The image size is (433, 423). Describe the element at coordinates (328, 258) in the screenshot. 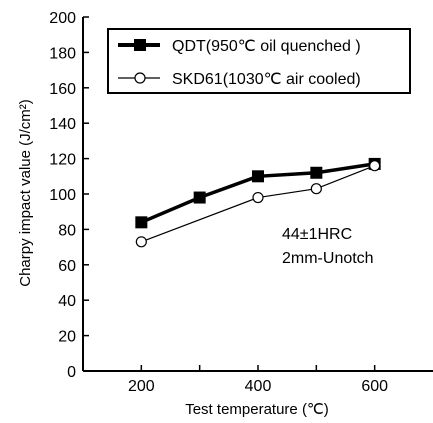

I see `annotation-notch: 2mm-Unotch` at that location.